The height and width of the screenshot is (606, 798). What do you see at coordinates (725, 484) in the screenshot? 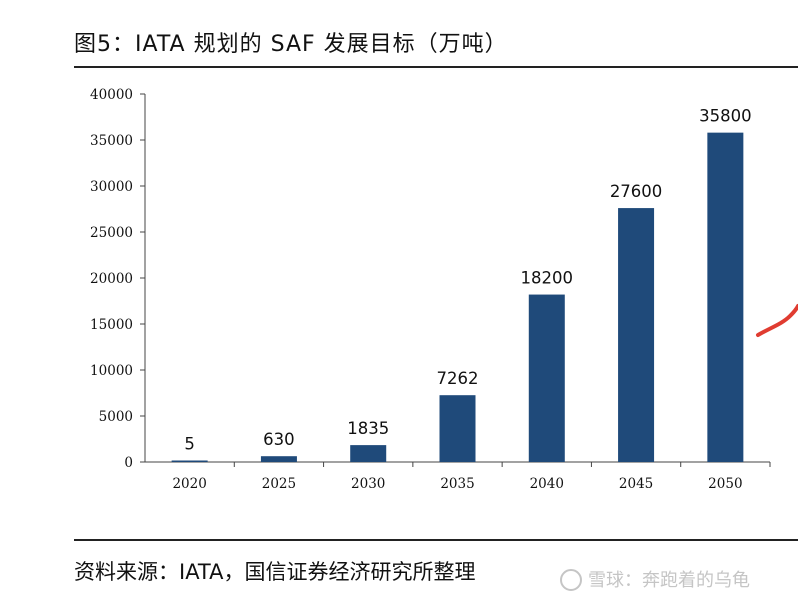
I see `x-tick-label: 2050` at bounding box center [725, 484].